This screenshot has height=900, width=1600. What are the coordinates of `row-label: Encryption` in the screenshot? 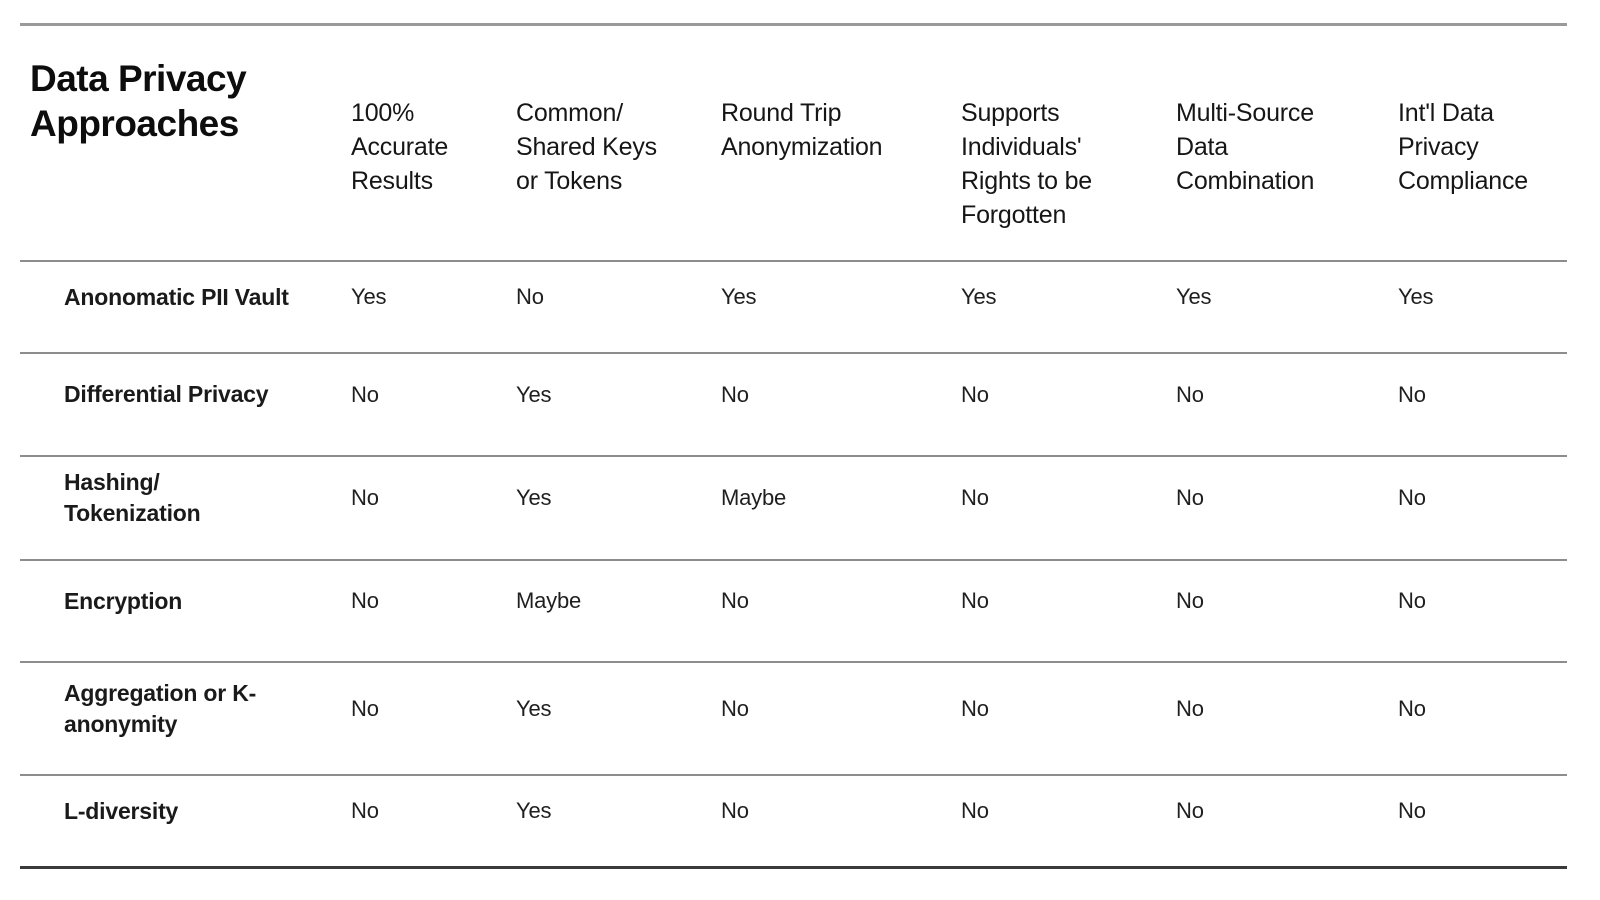 It's located at (123, 600).